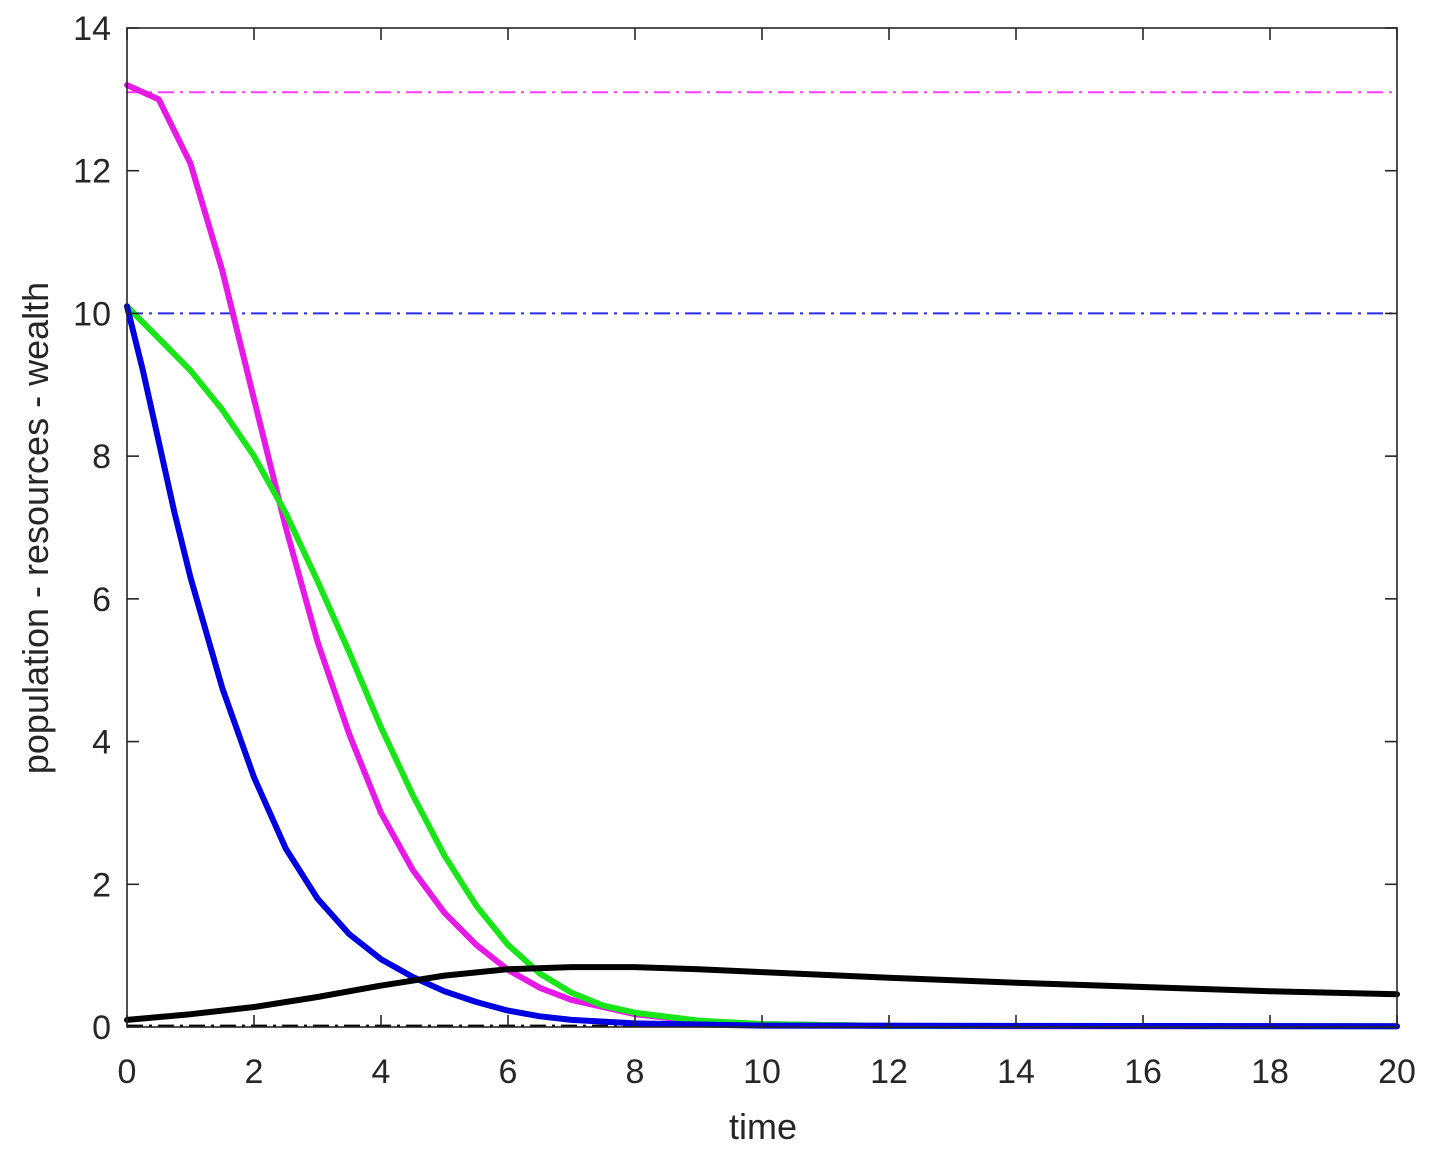 The width and height of the screenshot is (1433, 1155). What do you see at coordinates (101, 885) in the screenshot?
I see `y-tick-label: 2` at bounding box center [101, 885].